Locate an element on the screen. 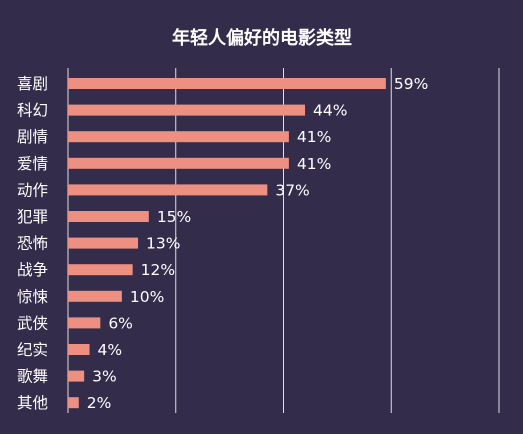 Image resolution: width=523 pixels, height=434 pixels. category-label: 恐怖 is located at coordinates (32, 244).